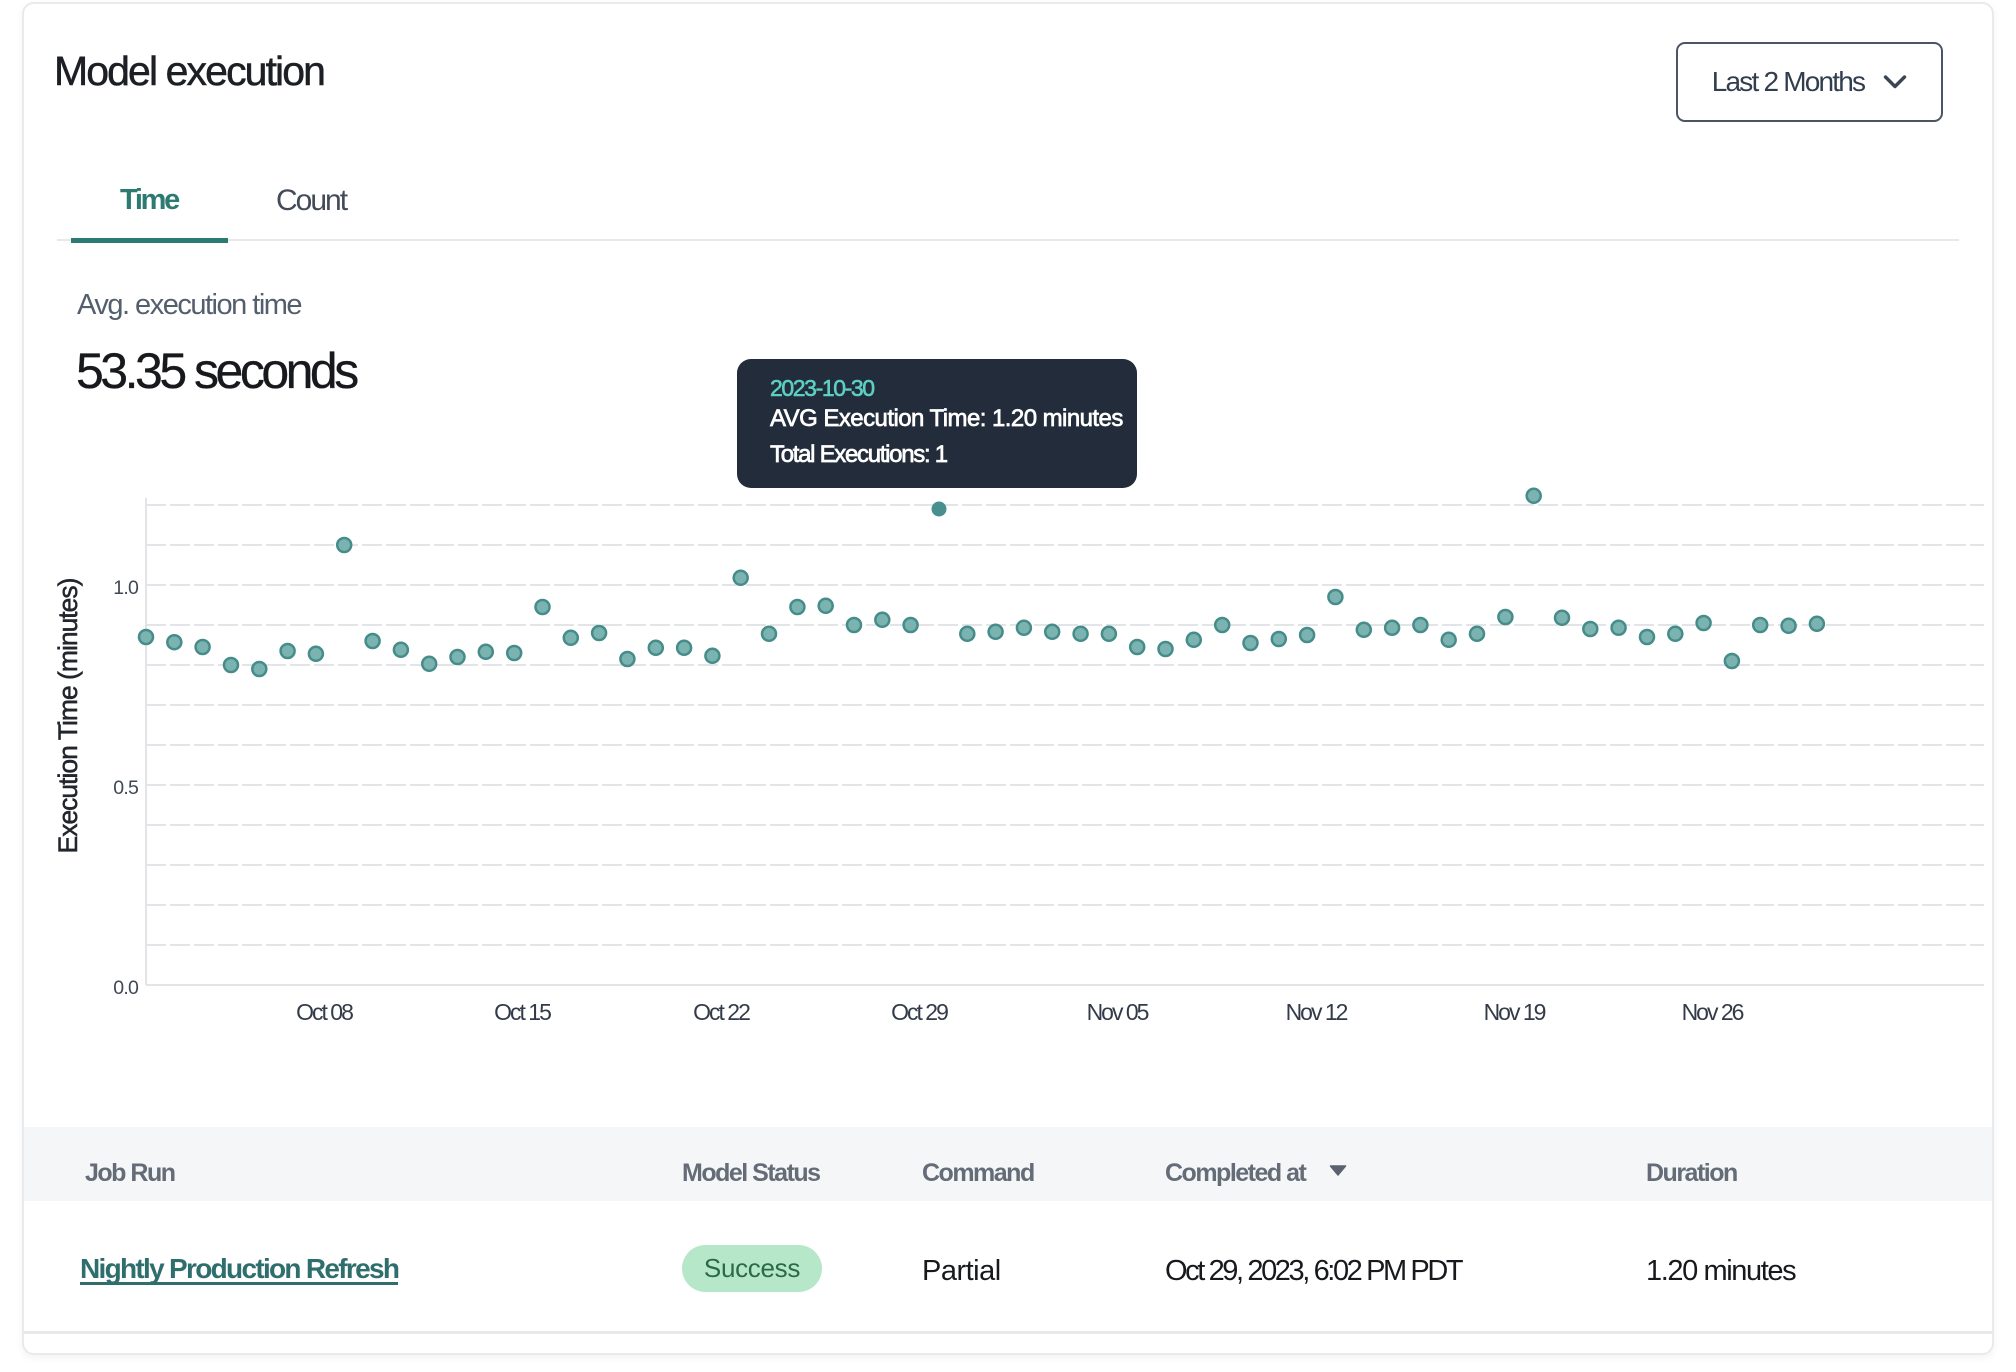 The width and height of the screenshot is (2016, 1372). Describe the element at coordinates (126, 988) in the screenshot. I see `svg-text: 0.0` at that location.